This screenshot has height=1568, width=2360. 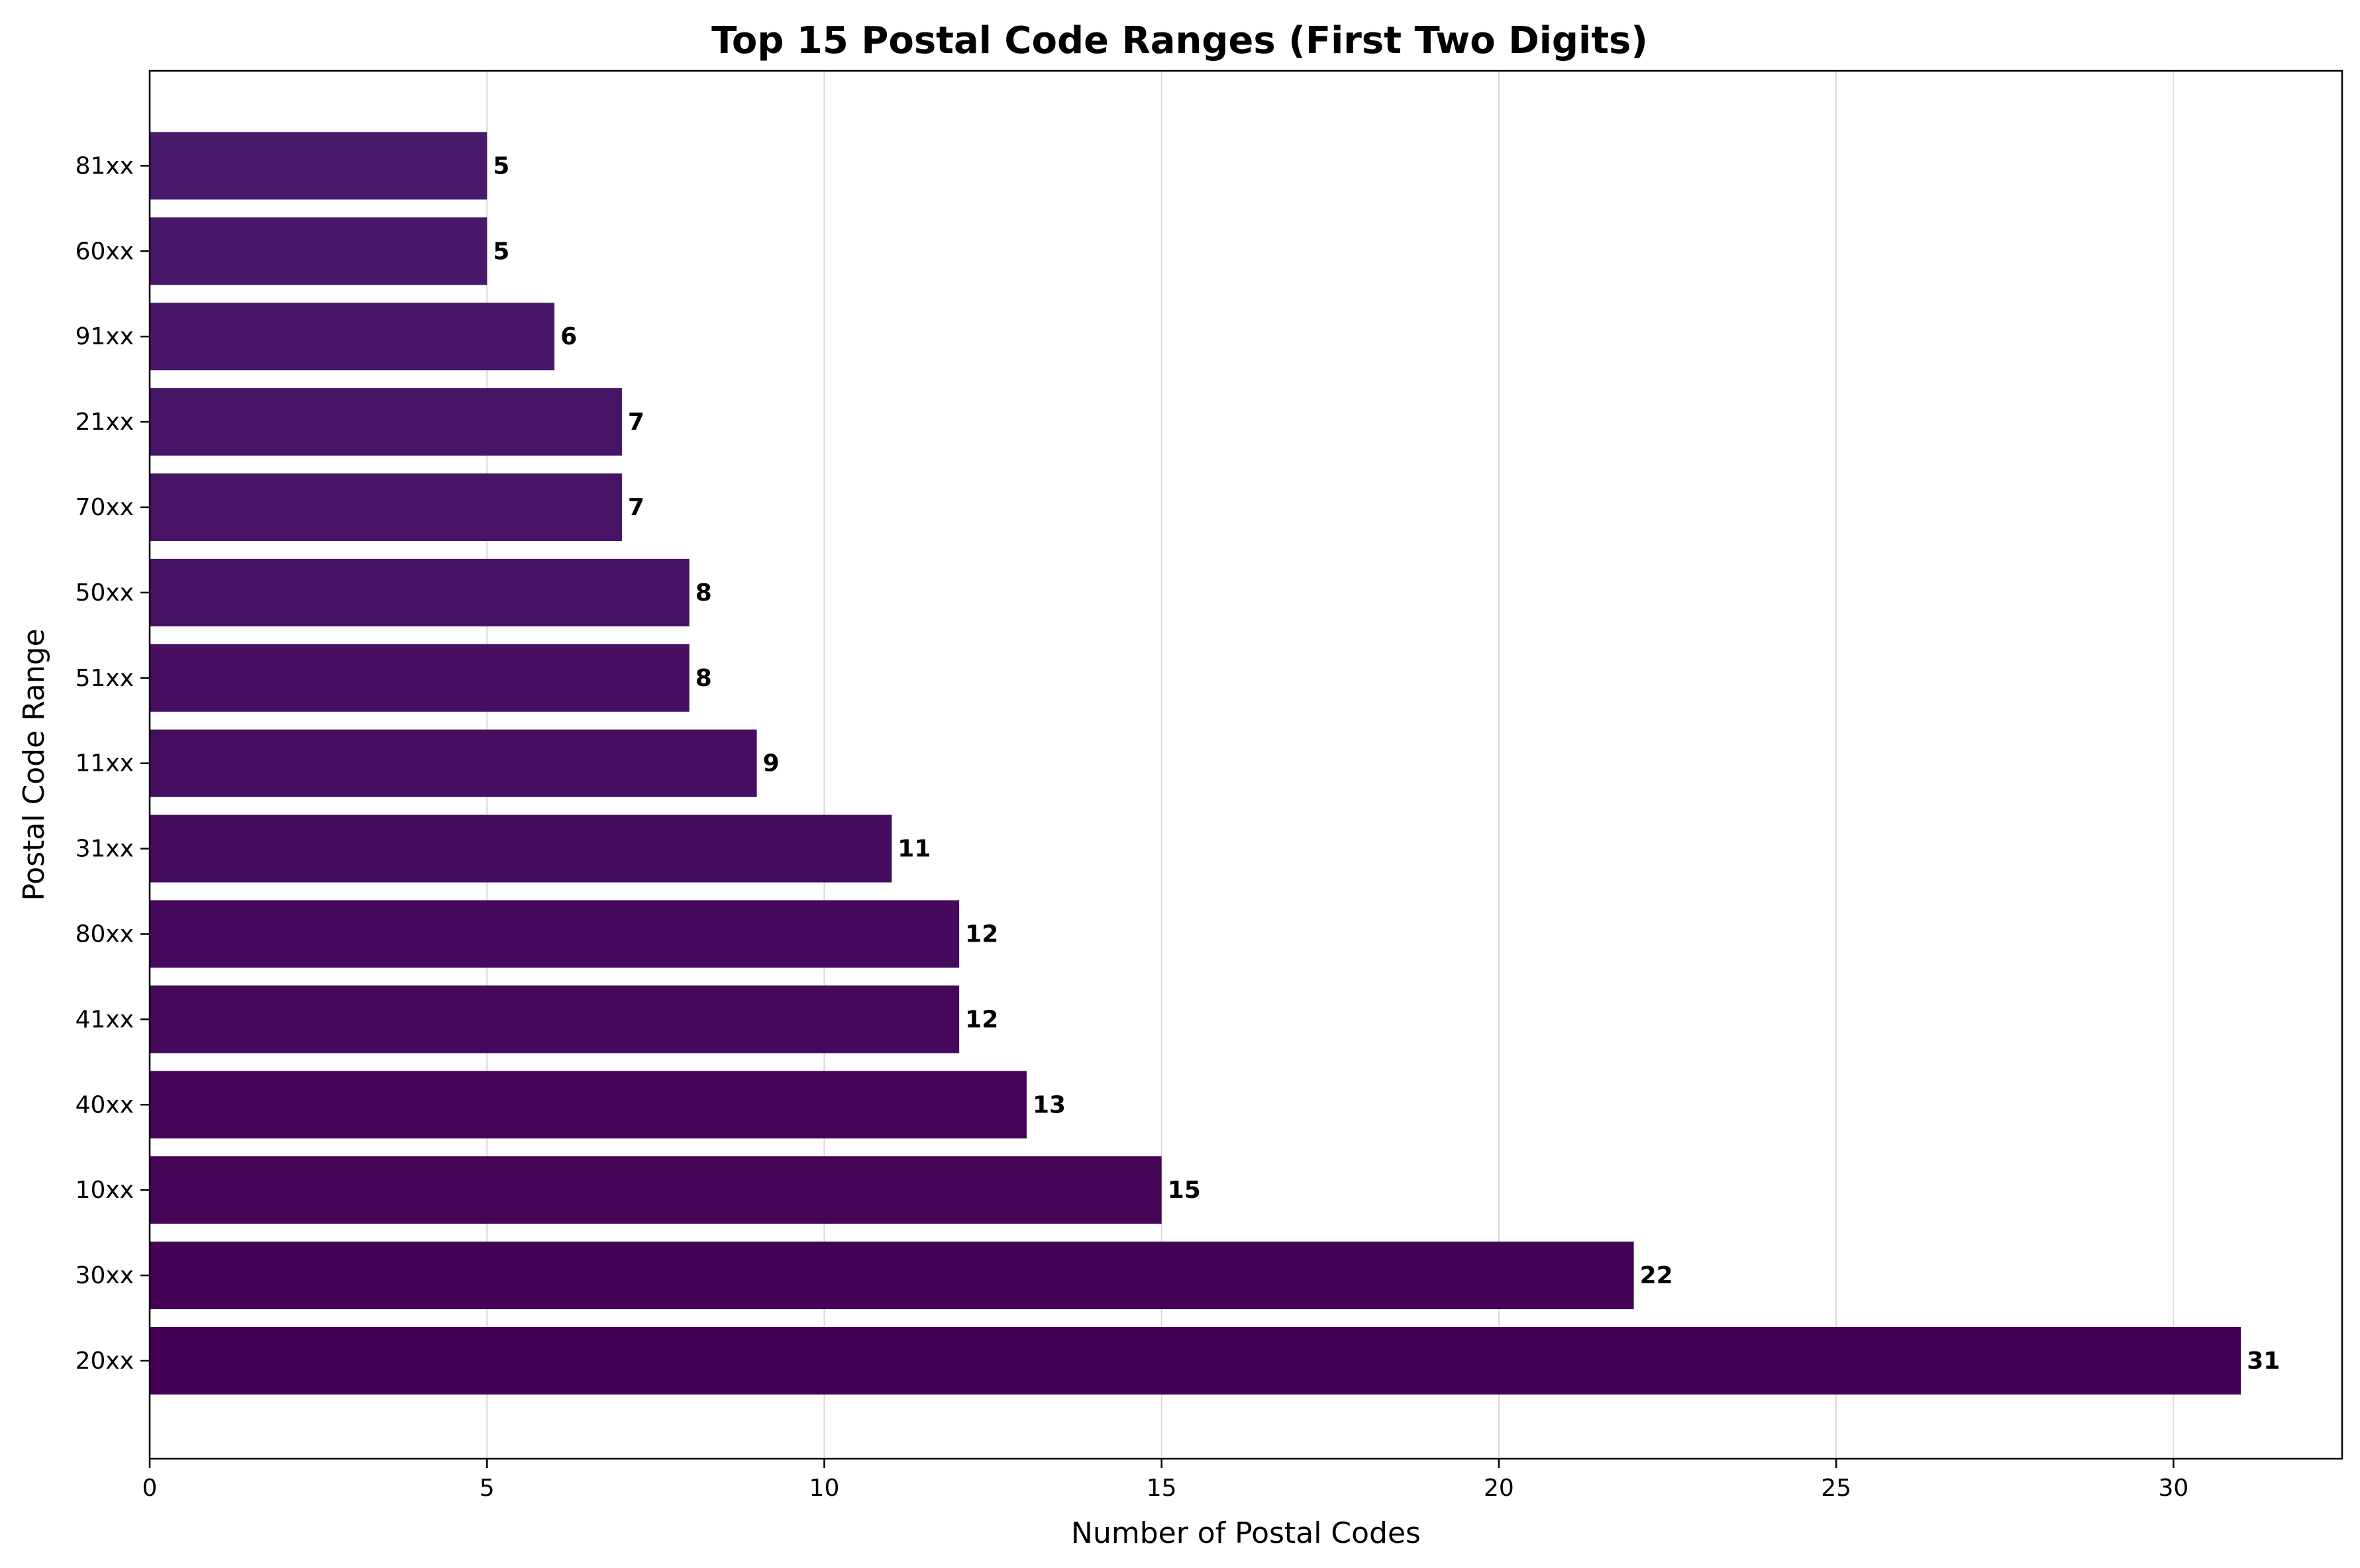 I want to click on data-label-81xx: 5, so click(x=501, y=165).